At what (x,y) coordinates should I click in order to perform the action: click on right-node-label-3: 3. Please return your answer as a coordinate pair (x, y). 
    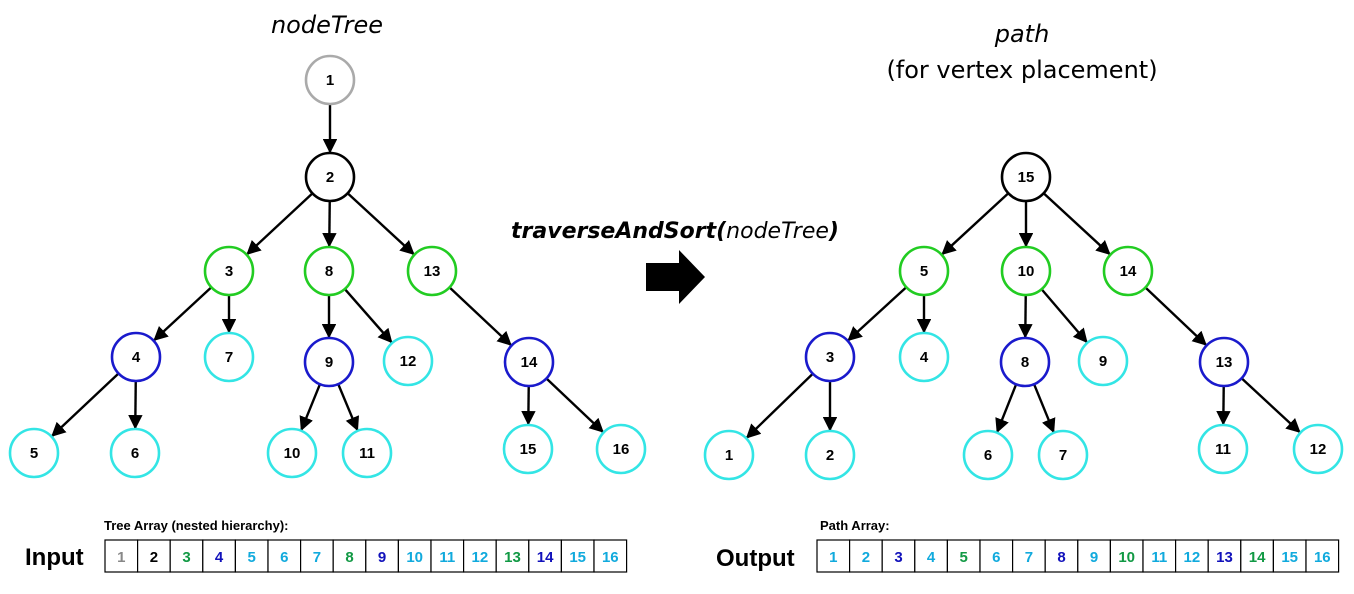
    Looking at the image, I should click on (830, 357).